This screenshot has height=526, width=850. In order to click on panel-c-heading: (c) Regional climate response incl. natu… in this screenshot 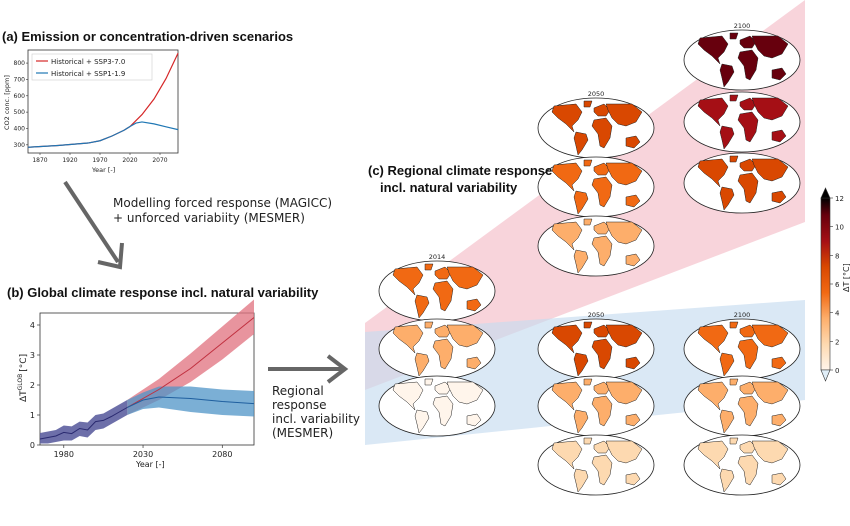, I will do `click(460, 179)`.